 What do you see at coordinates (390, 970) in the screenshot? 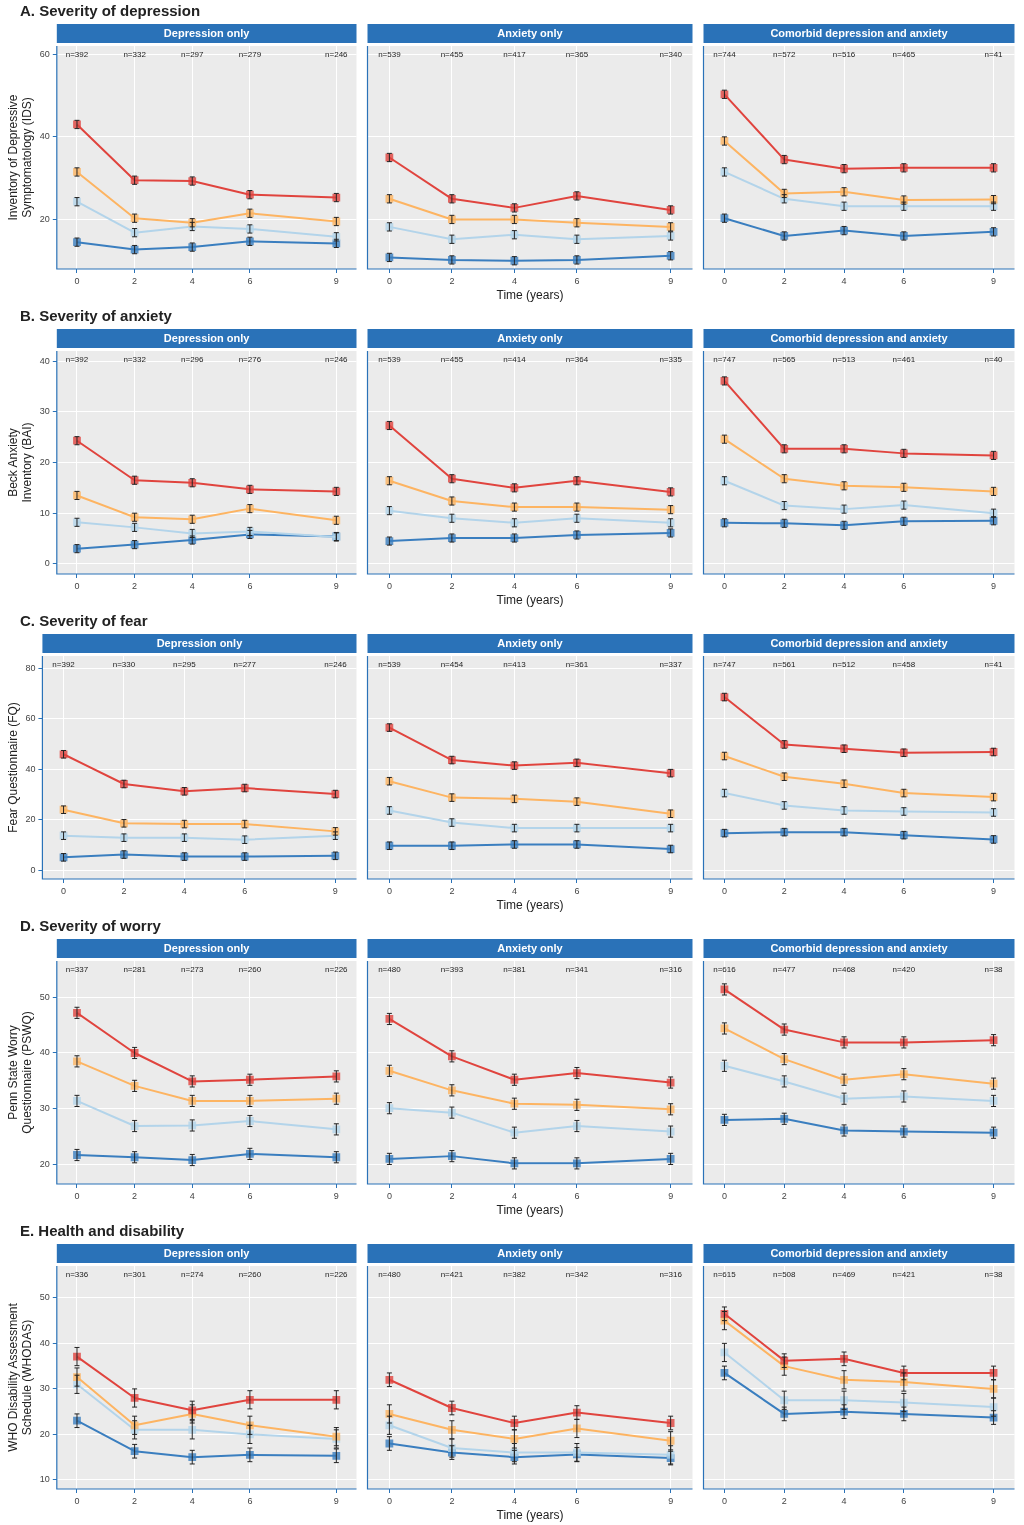
I see `annotation: n=480` at bounding box center [390, 970].